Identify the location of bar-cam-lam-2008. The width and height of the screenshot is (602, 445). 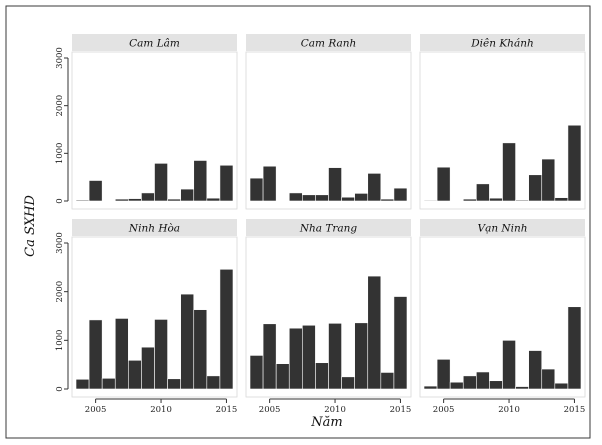
(135, 200).